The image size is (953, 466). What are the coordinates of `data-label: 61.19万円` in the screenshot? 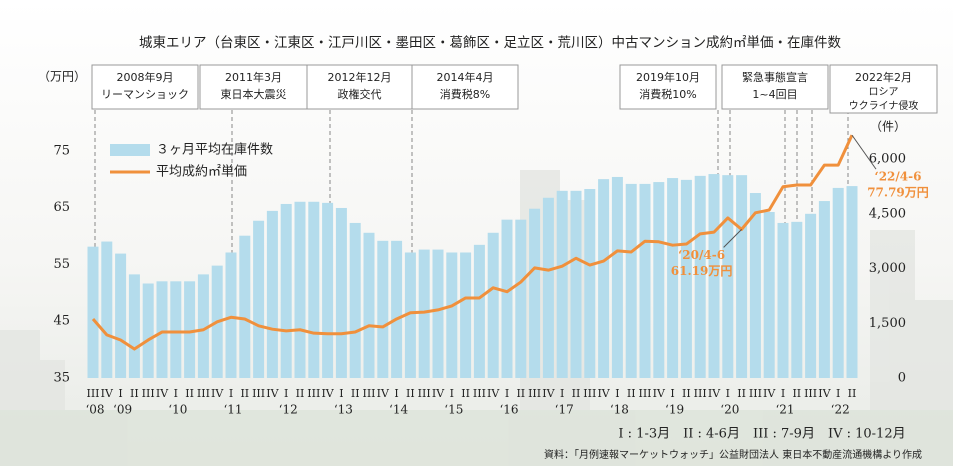 It's located at (702, 271).